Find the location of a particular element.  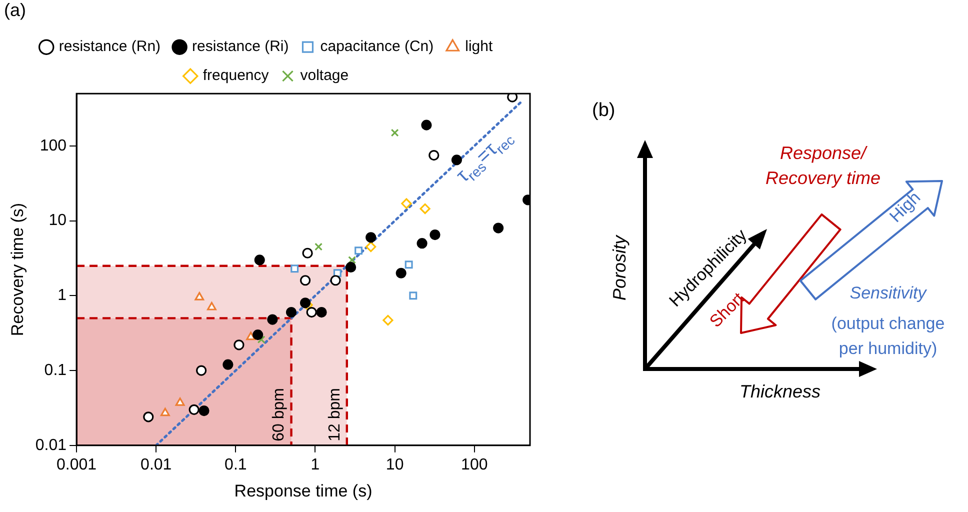

x-tick-label: 0.01 is located at coordinates (156, 465).